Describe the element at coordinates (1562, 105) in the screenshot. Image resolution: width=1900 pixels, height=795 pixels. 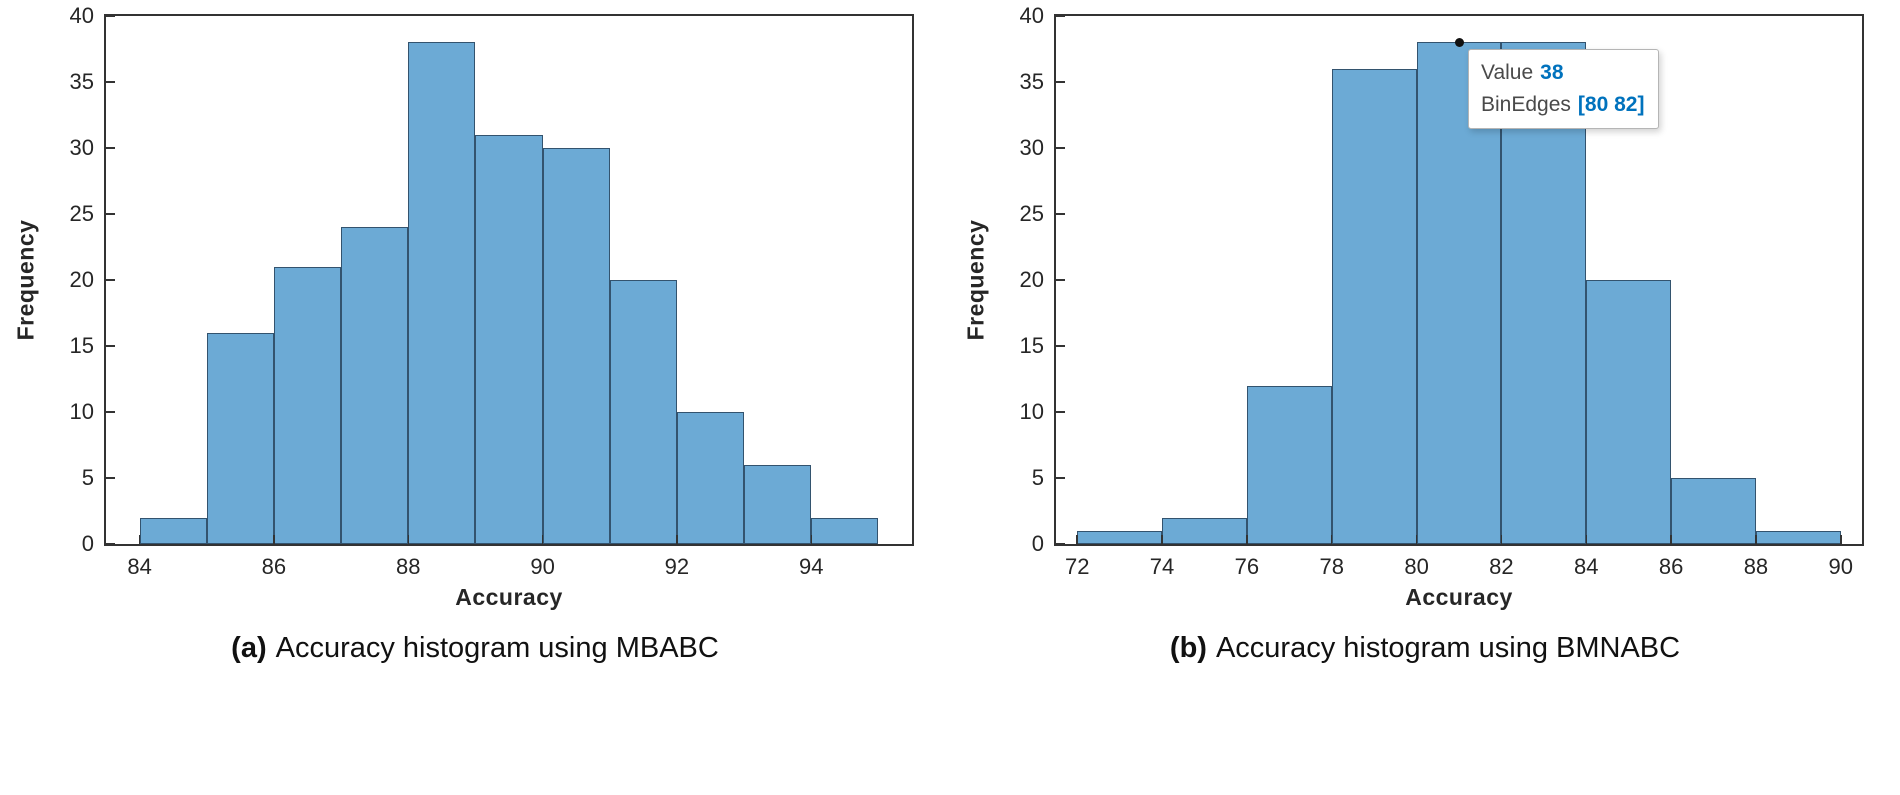
I see `datatip-row-binedges: BinEdges [80 82]` at that location.